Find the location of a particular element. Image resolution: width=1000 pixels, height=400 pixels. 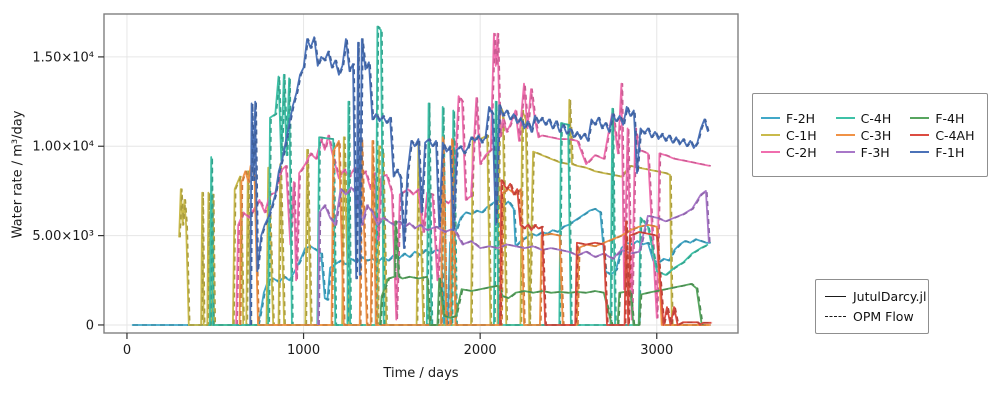

legend-label-C-3H: C-3H is located at coordinates (876, 135).